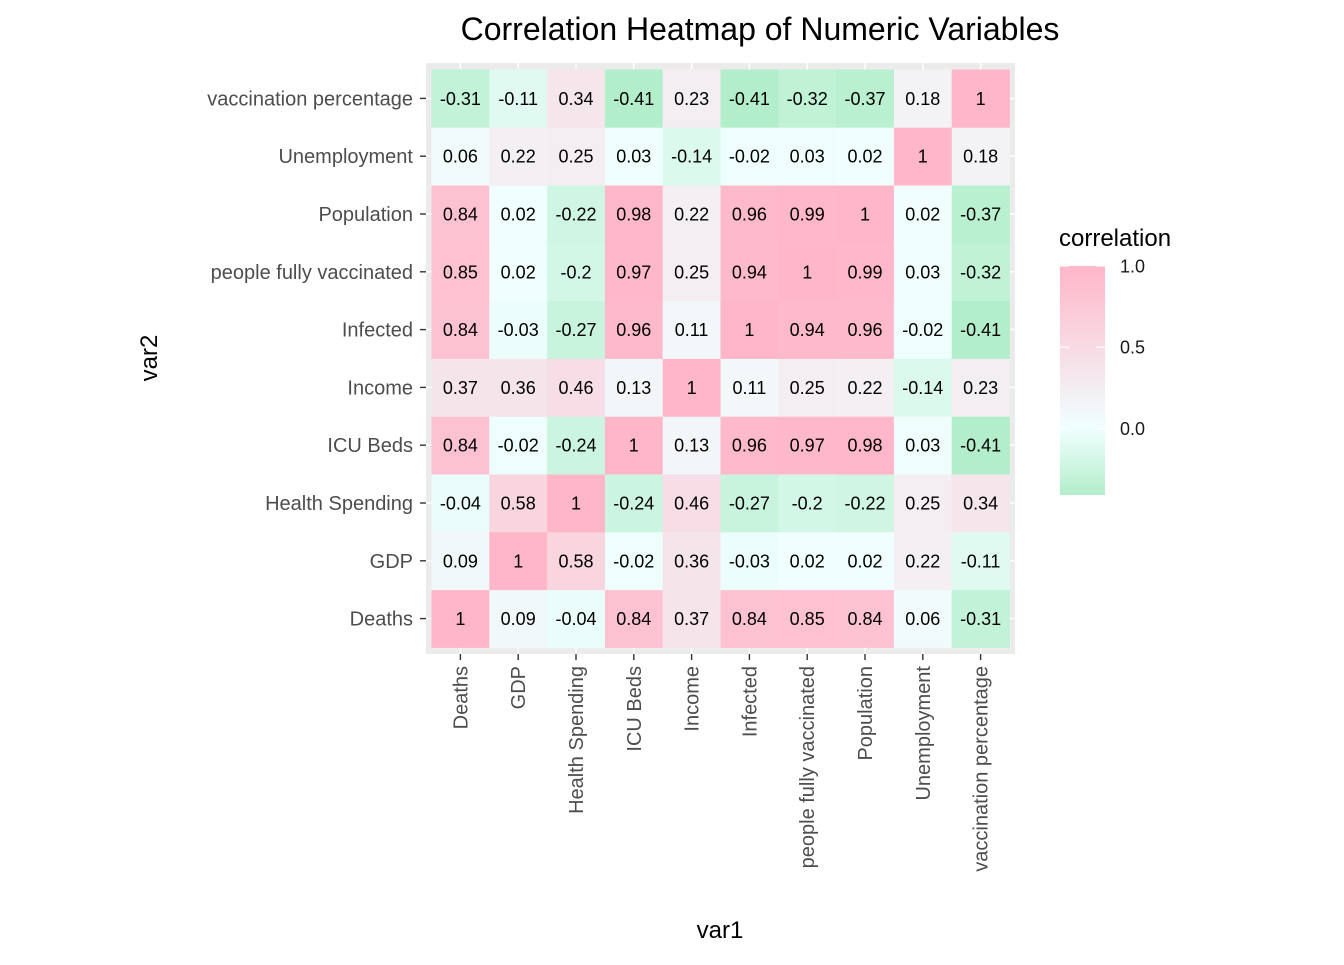 The height and width of the screenshot is (965, 1344). I want to click on cell-value-label: 0.13, so click(691, 446).